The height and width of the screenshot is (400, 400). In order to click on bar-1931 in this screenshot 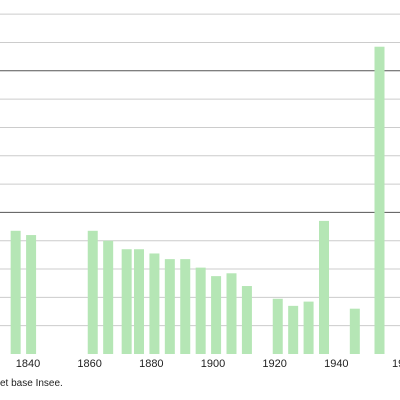, I will do `click(308, 327)`.